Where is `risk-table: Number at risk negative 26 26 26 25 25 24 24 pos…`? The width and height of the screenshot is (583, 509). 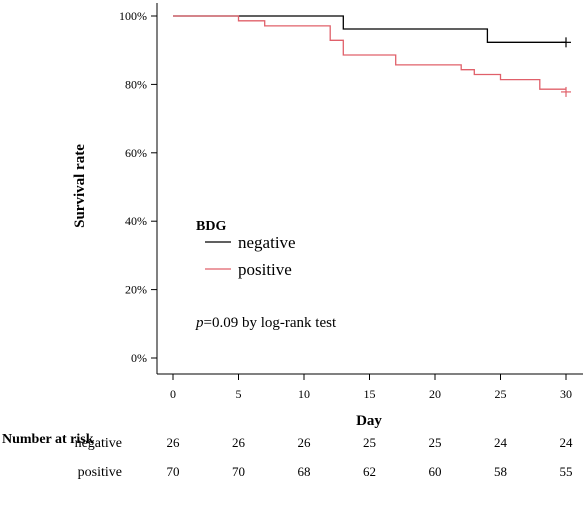
risk-table: Number at risk negative 26 26 26 25 25 24 24 pos… is located at coordinates (287, 456).